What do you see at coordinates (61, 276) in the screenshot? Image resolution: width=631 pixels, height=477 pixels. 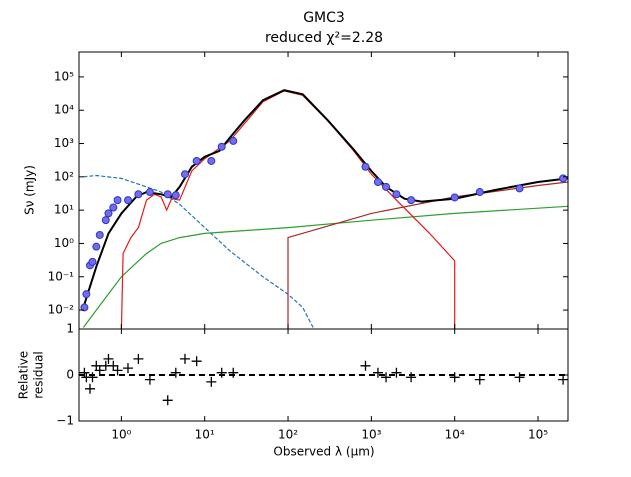 I see `y-tick-label: 10⁻¹` at bounding box center [61, 276].